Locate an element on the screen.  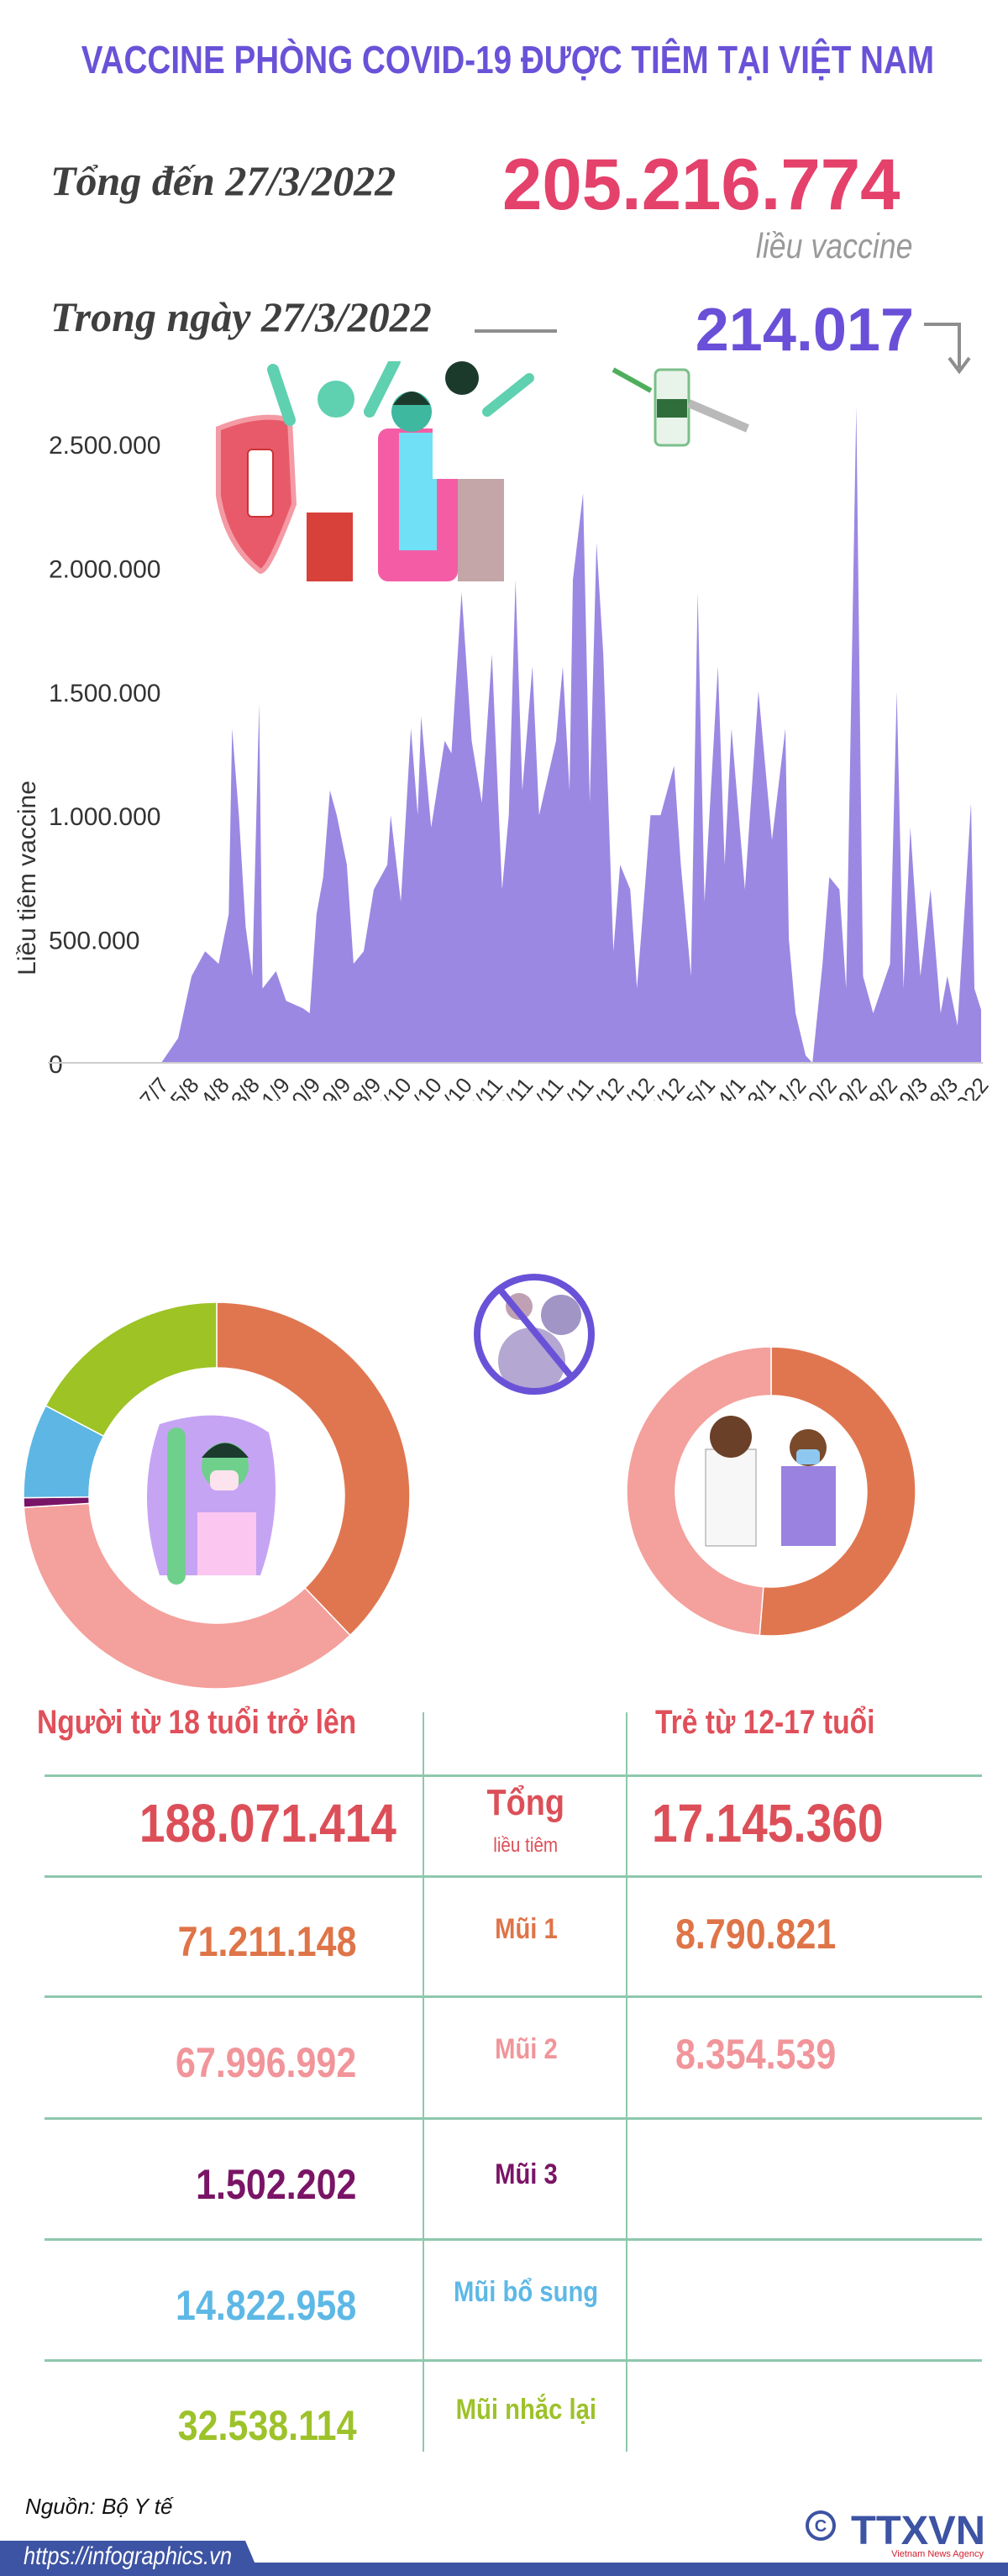
children-value: 8.354.539 is located at coordinates (756, 2054).